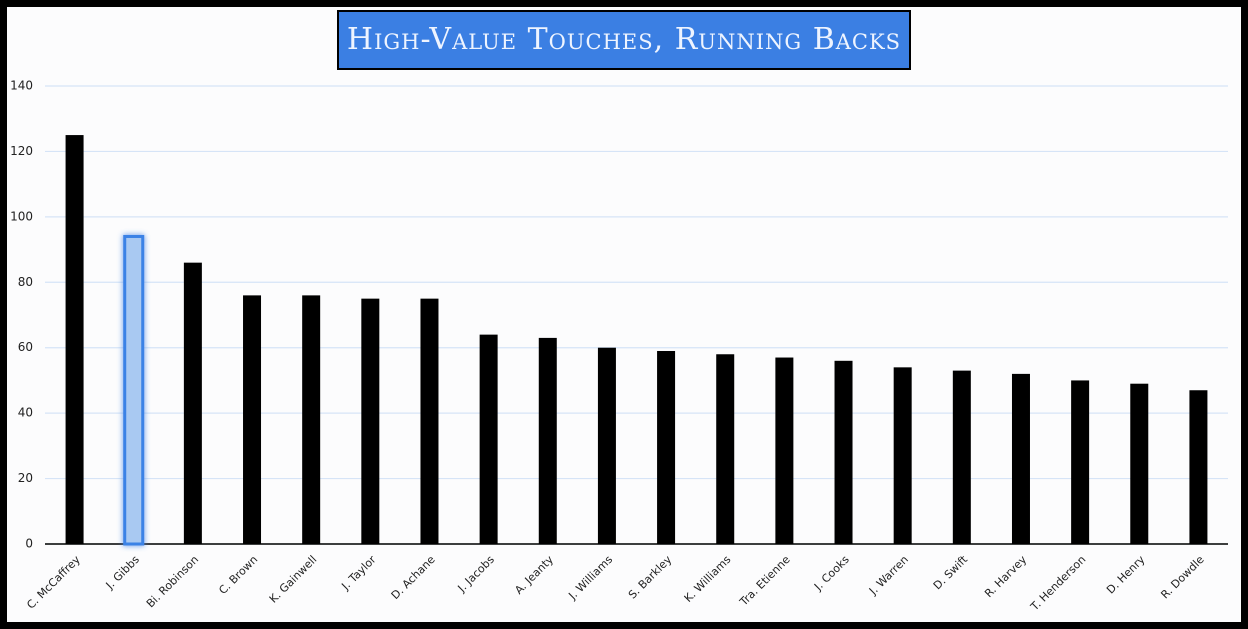 The image size is (1248, 629). Describe the element at coordinates (21, 151) in the screenshot. I see `y-tick-label: 120` at that location.